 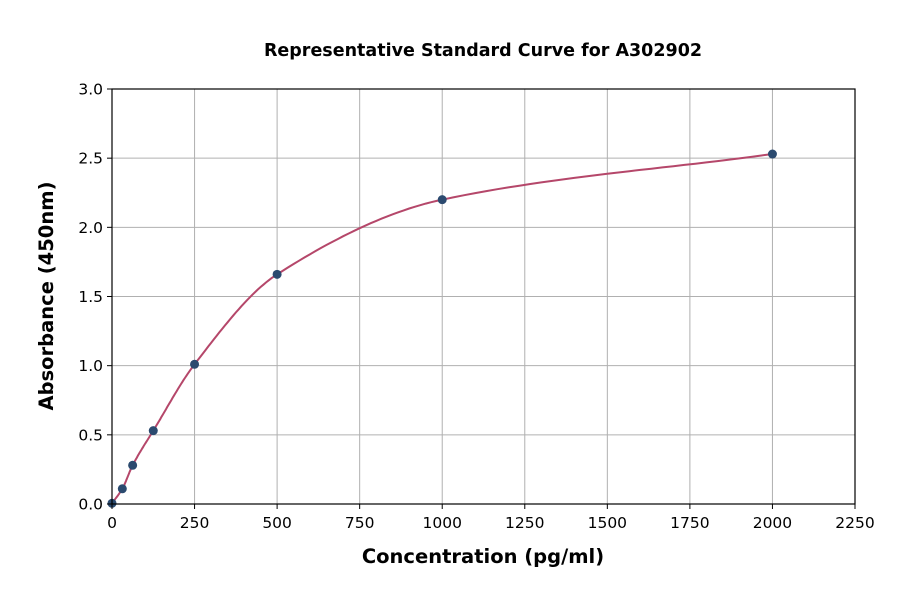 I want to click on x-tick-label: 2250, so click(x=854, y=523).